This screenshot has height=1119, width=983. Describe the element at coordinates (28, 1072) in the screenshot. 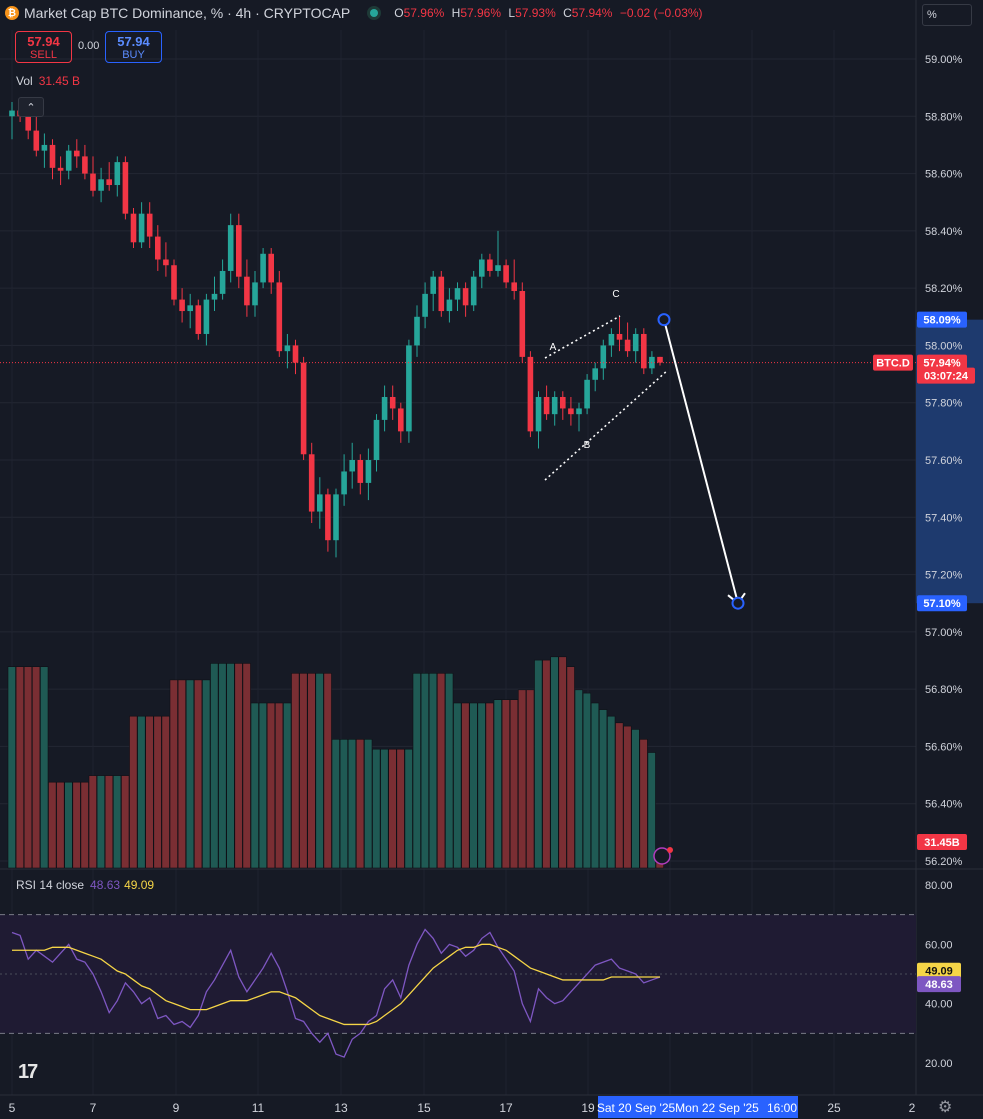

I see `tradingview-logo: 17` at that location.